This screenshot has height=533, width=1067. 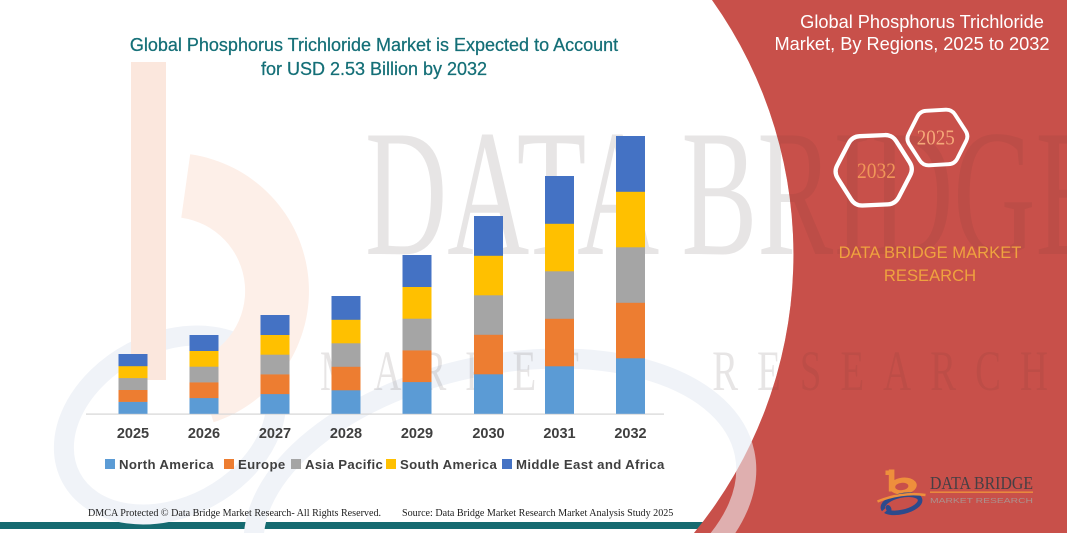 I want to click on svg-text: Global Phosphorus Trichloride, so click(x=922, y=22).